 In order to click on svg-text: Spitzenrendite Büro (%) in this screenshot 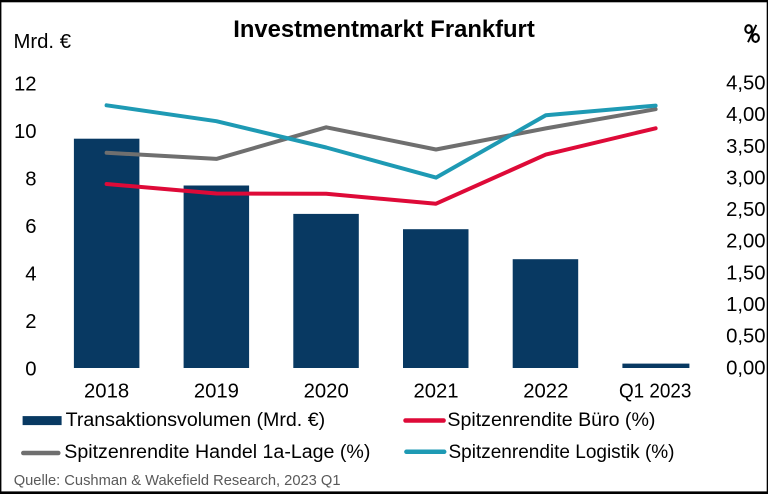, I will do `click(551, 420)`.